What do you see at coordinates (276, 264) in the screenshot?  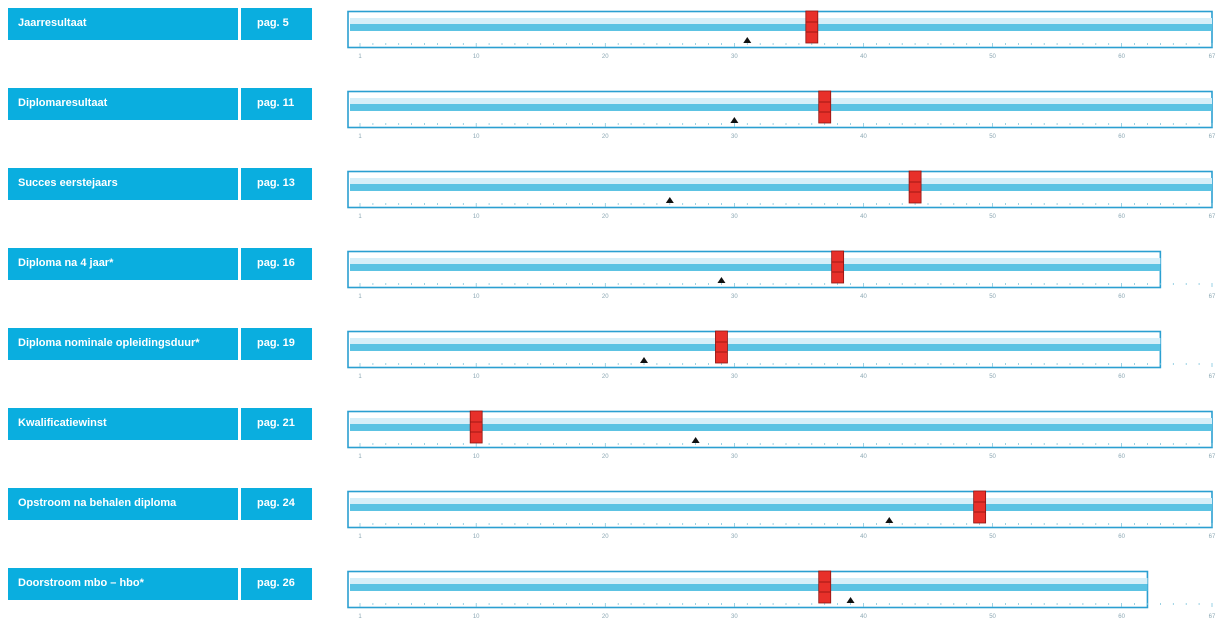 I see `page-reference-link: pag. 16` at bounding box center [276, 264].